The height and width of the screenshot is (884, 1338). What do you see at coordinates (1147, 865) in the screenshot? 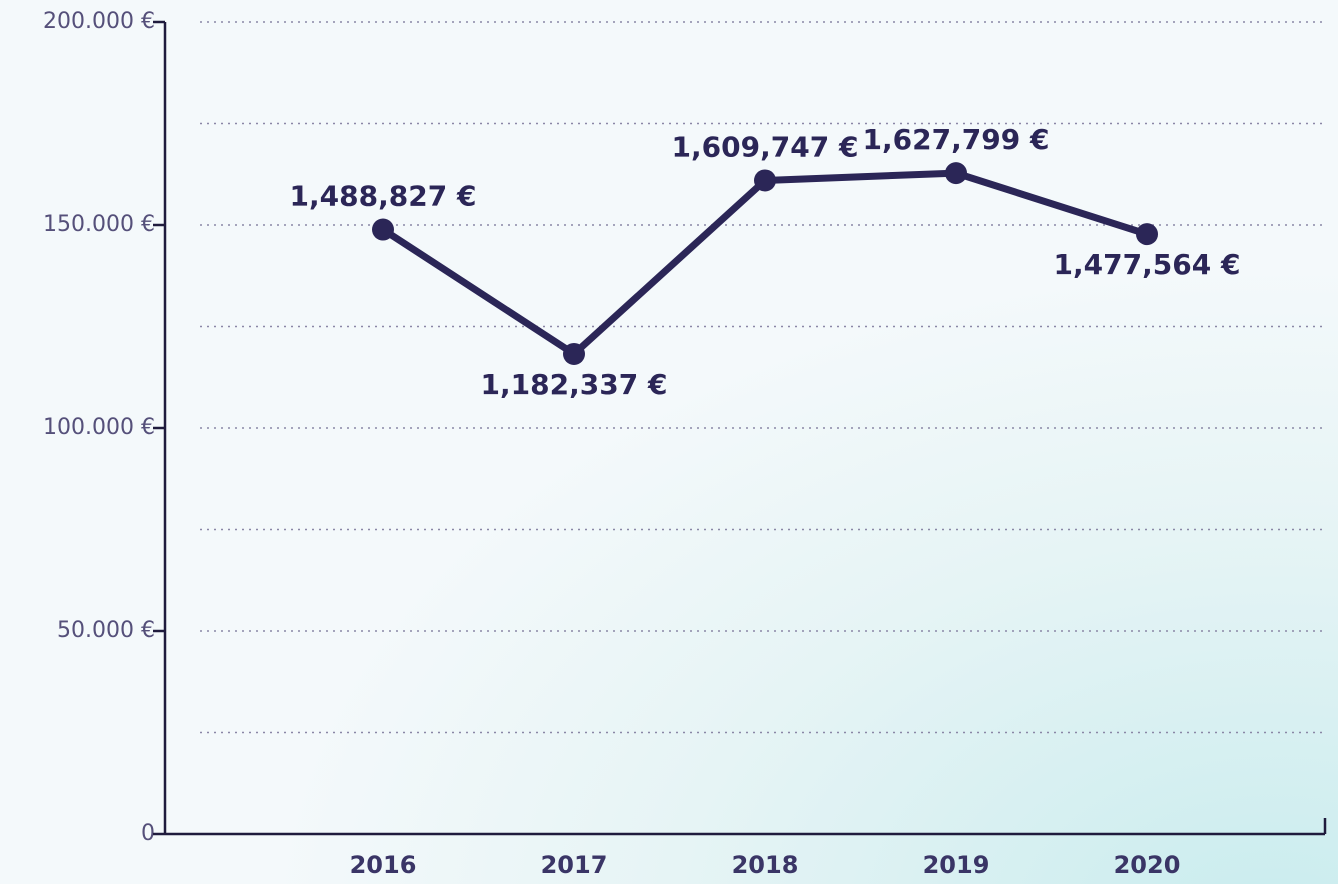
I see `x-tick-label: 2020` at bounding box center [1147, 865].